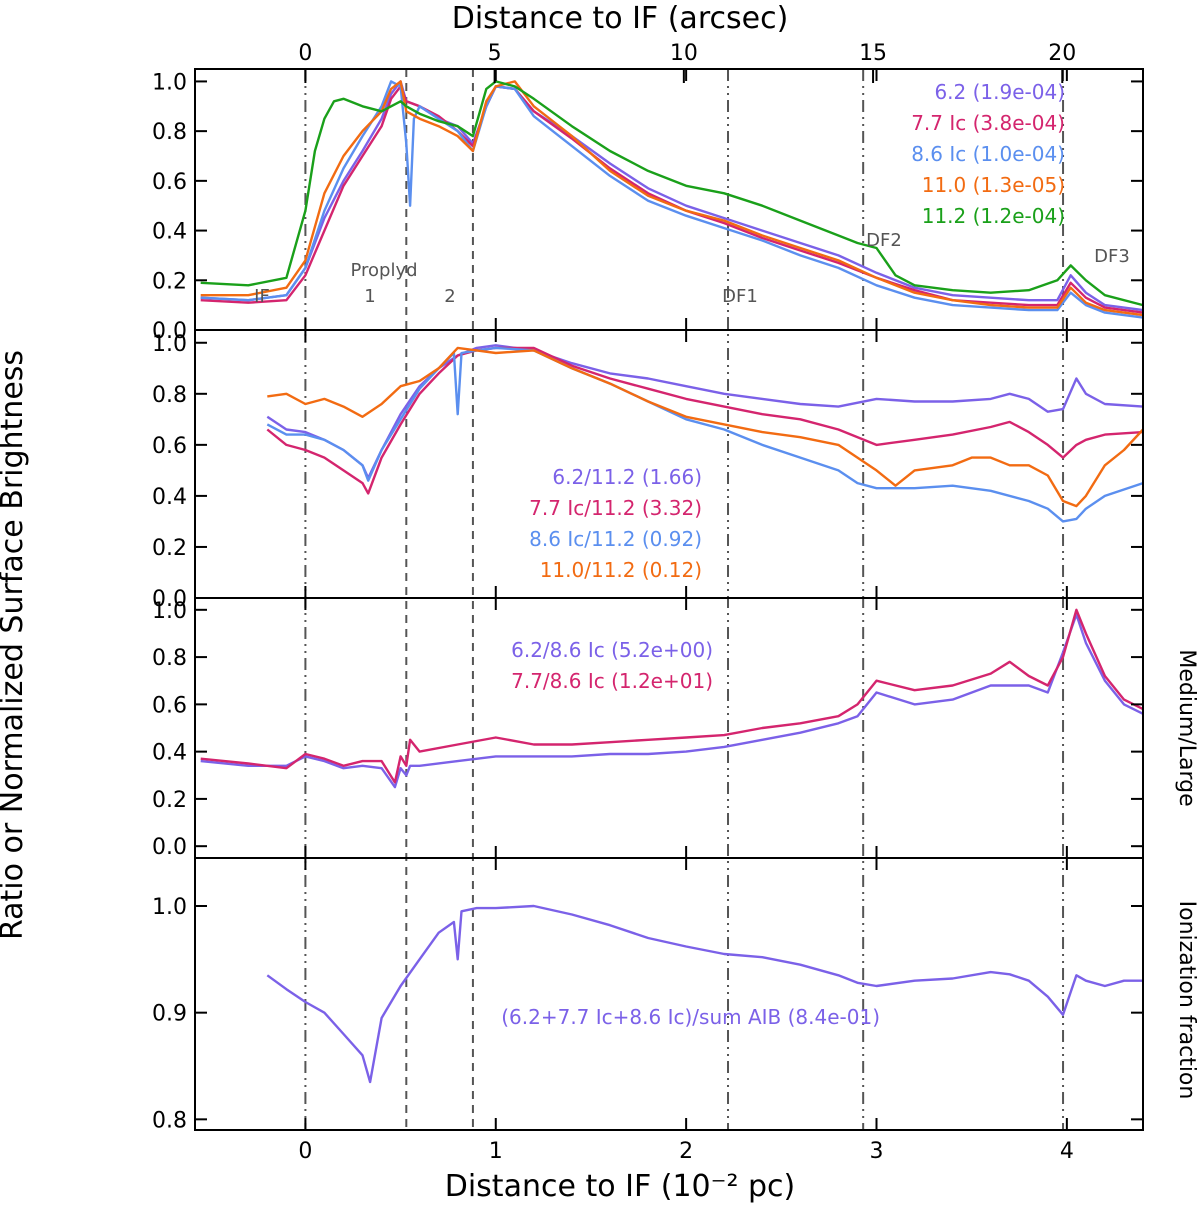 This screenshot has width=1200, height=1209. I want to click on legend-p2-8-6: 8.6 Ic/11.2 (0.92), so click(615, 539).